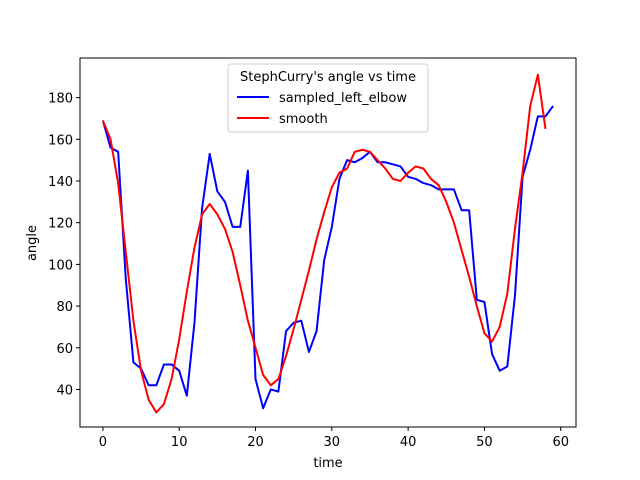 Image resolution: width=640 pixels, height=480 pixels. What do you see at coordinates (64, 307) in the screenshot?
I see `y-tick-label: 80` at bounding box center [64, 307].